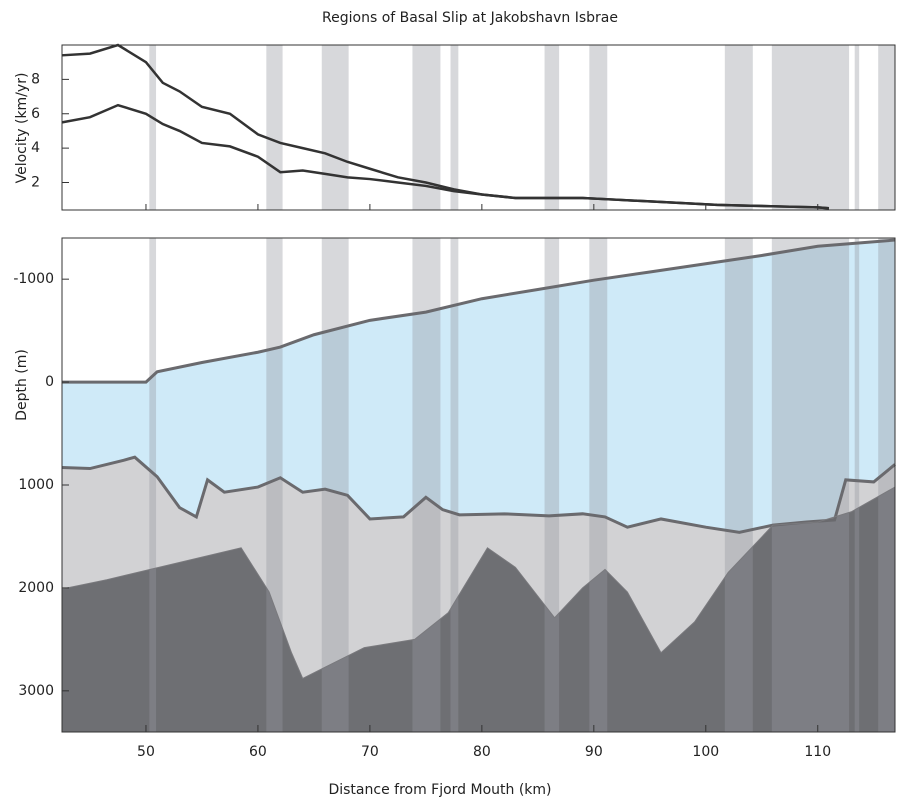 Image resolution: width=897 pixels, height=800 pixels. What do you see at coordinates (439, 790) in the screenshot?
I see `x-axis-label: Distance from Fjord Mouth (km)` at bounding box center [439, 790].